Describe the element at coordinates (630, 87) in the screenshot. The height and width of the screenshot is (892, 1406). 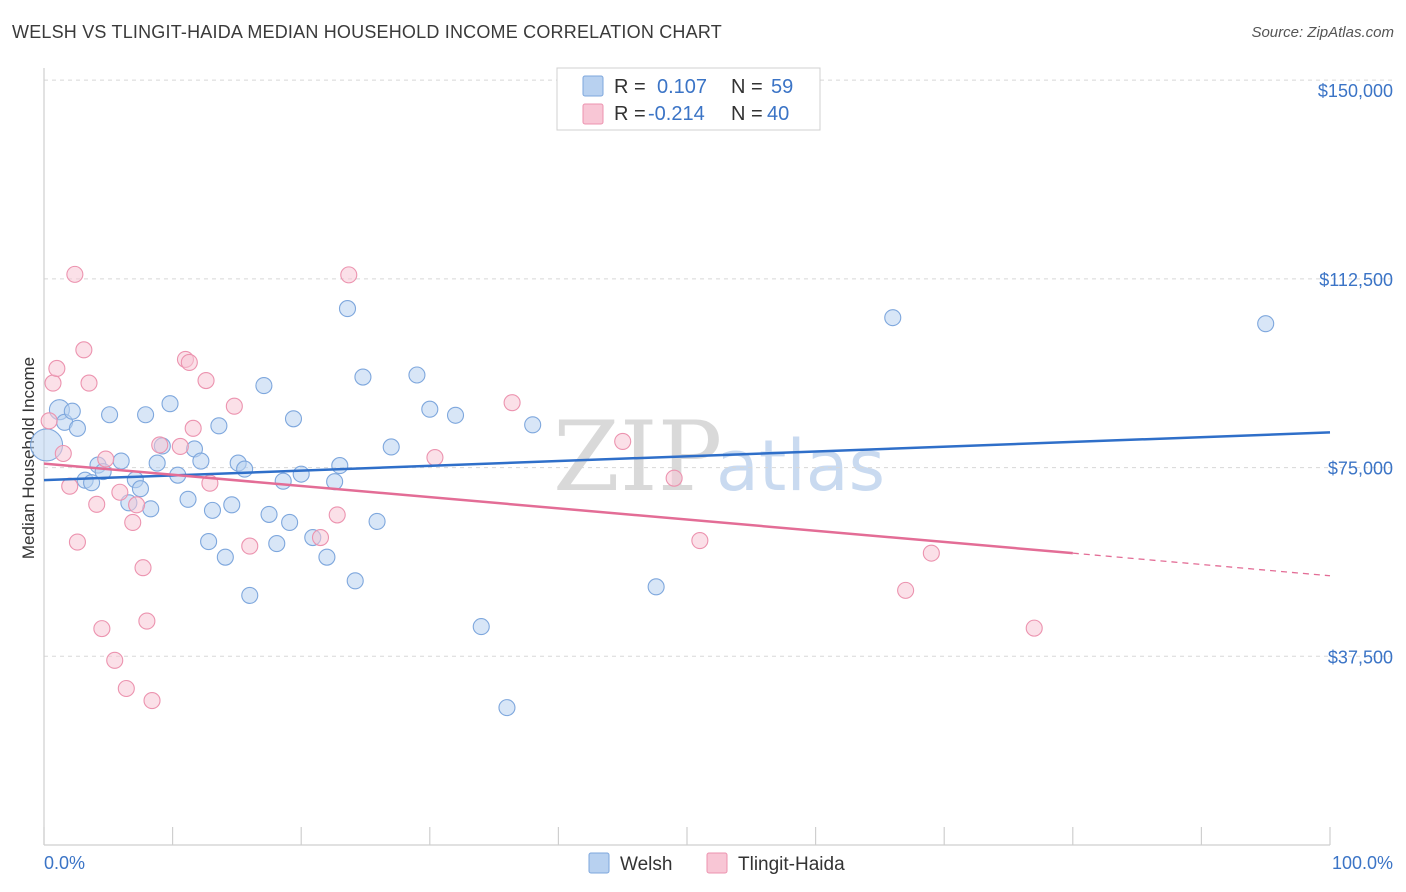
I see `legend-r-label-welsh: R =` at that location.